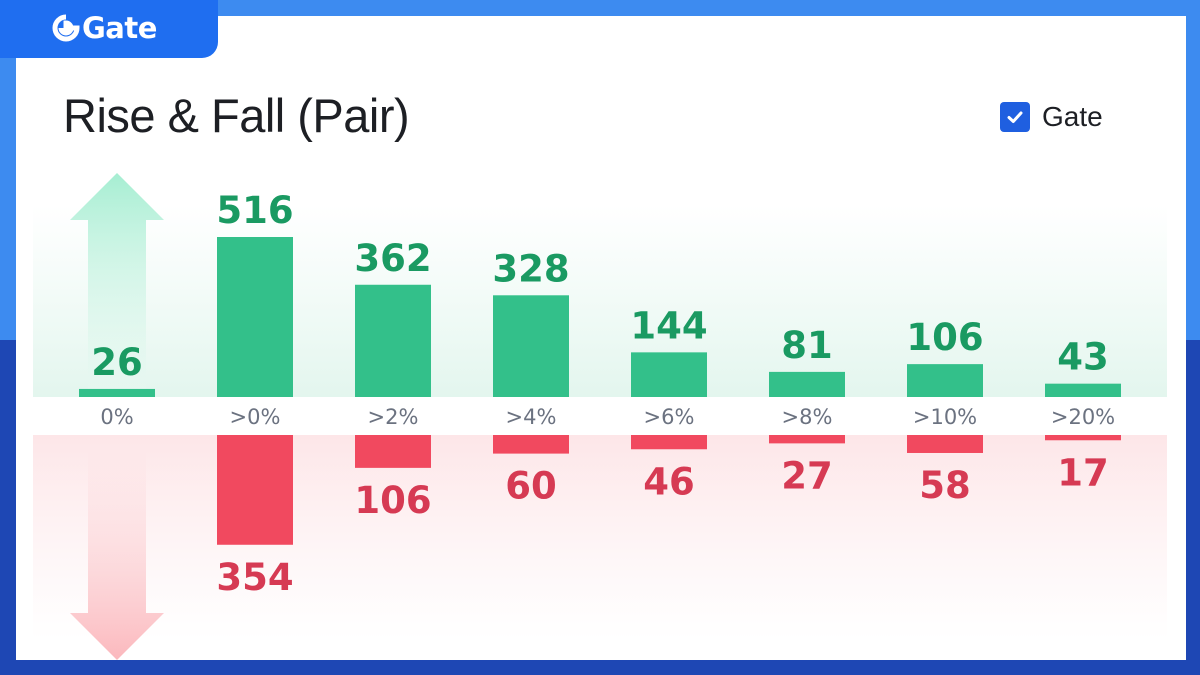  Describe the element at coordinates (807, 417) in the screenshot. I see `x-tick-label: >8%` at that location.